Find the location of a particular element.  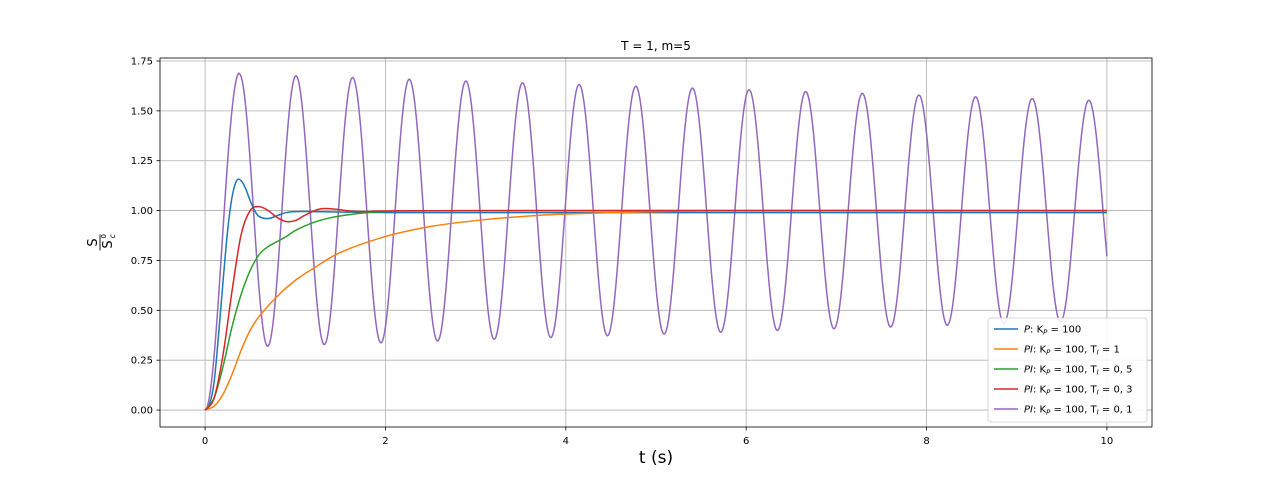

y-tick-label: 0.00 is located at coordinates (142, 411).